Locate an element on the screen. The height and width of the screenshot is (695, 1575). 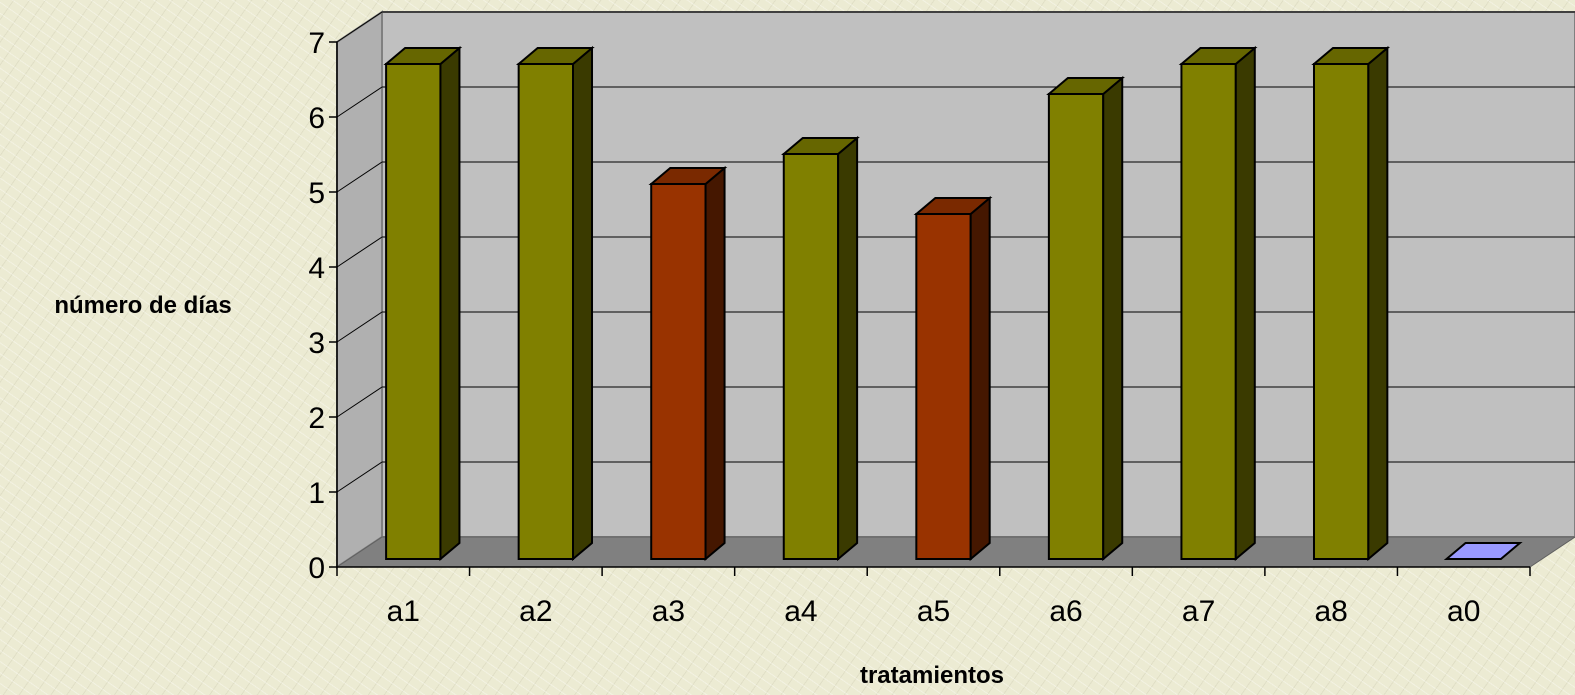
x-tick-label-a1: a1 is located at coordinates (403, 611).